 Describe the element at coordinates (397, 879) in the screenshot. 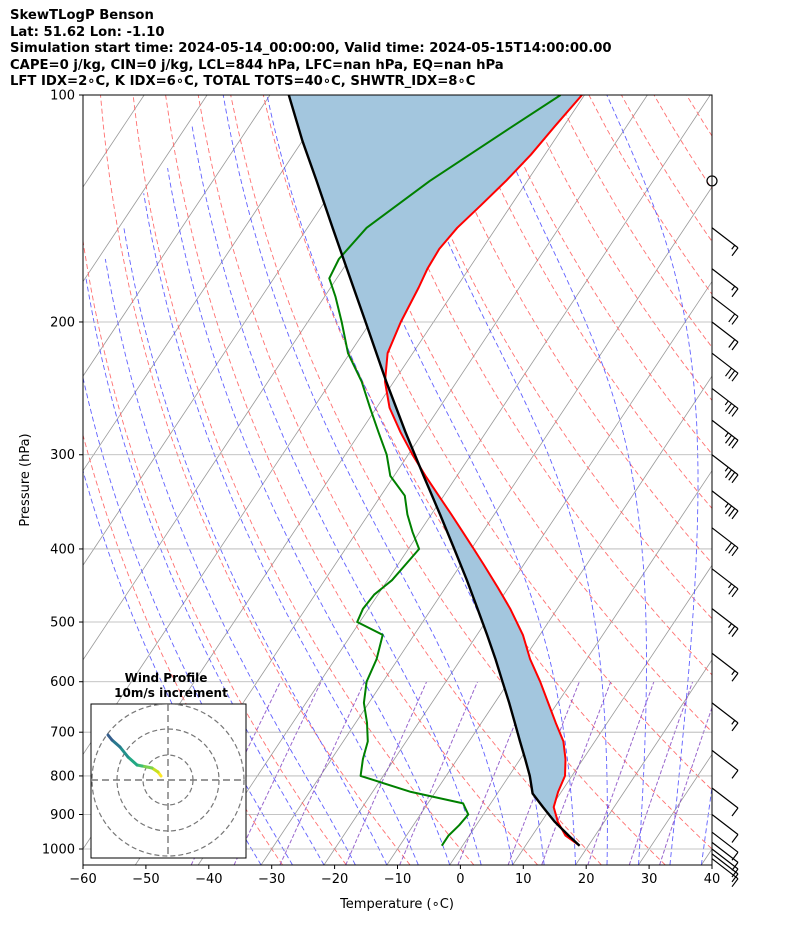

I see `x-tick-label: −10` at that location.